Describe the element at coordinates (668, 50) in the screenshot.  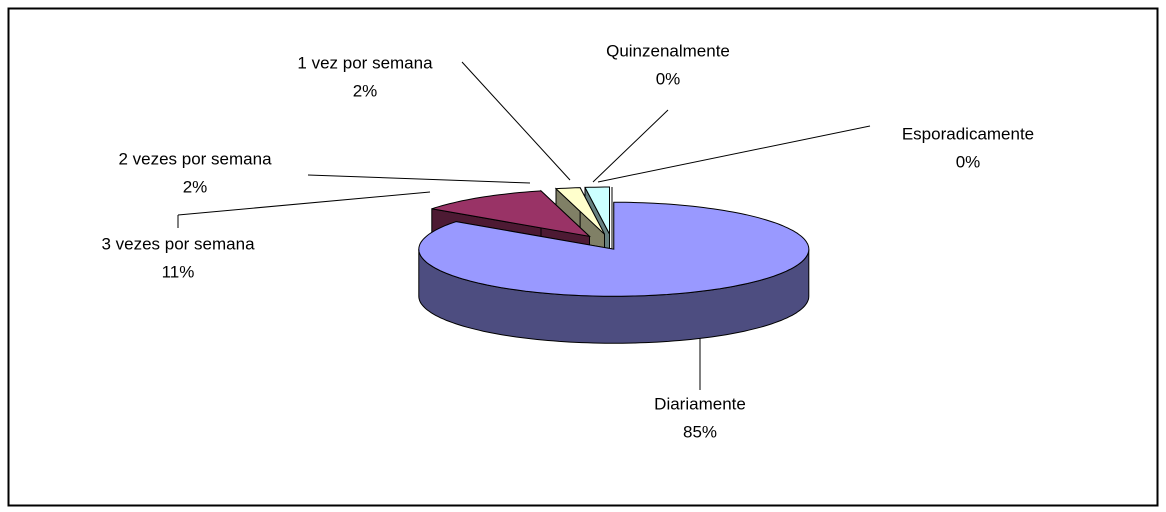
I see `slice-label: Quinzenalmente` at that location.